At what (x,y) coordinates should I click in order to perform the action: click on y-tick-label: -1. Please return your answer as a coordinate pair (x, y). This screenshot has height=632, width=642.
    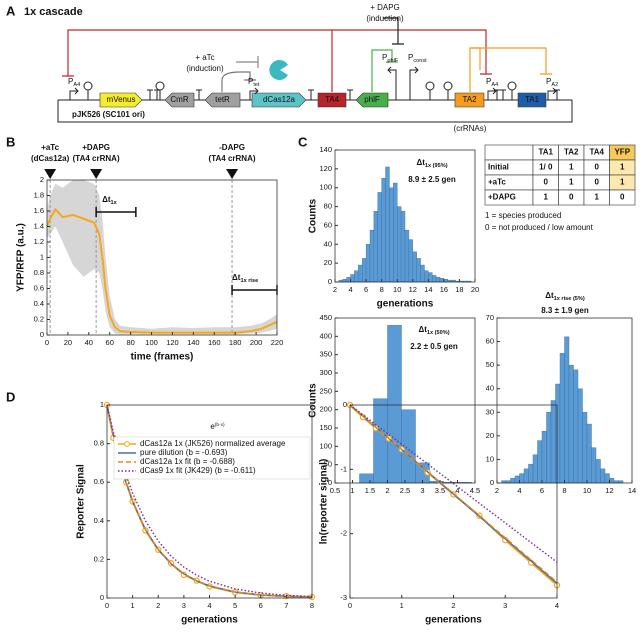
    Looking at the image, I should click on (343, 468).